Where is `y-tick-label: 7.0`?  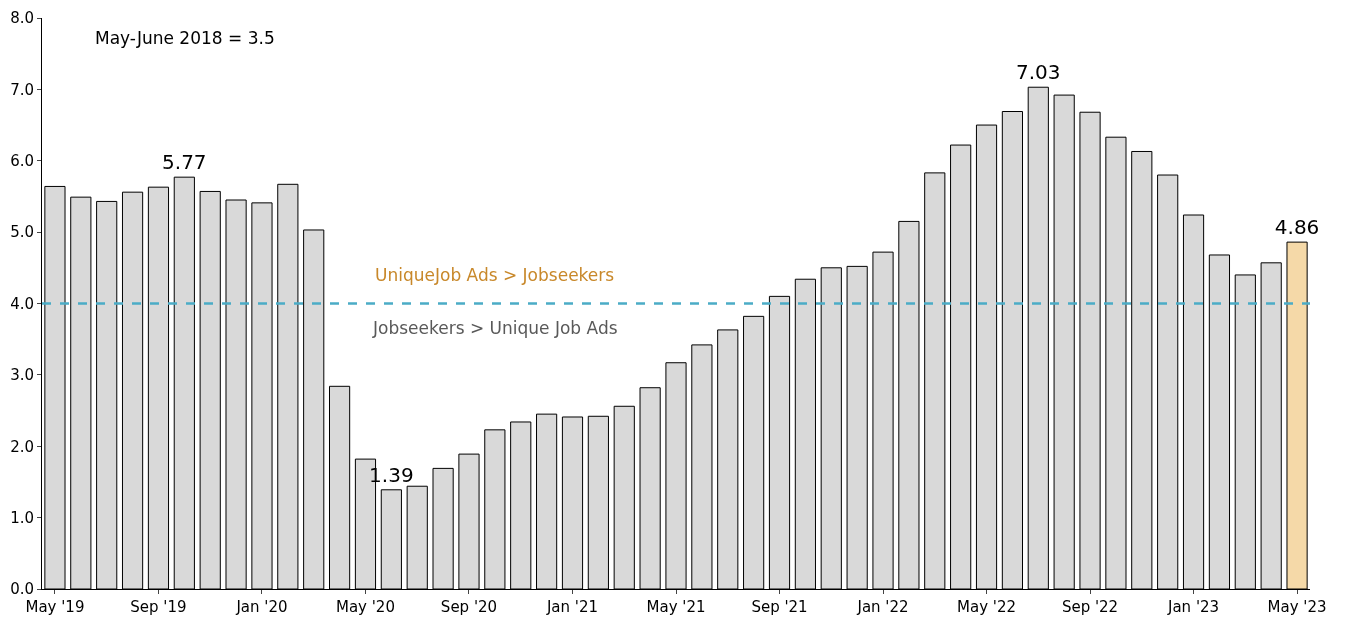
y-tick-label: 7.0 is located at coordinates (22, 89).